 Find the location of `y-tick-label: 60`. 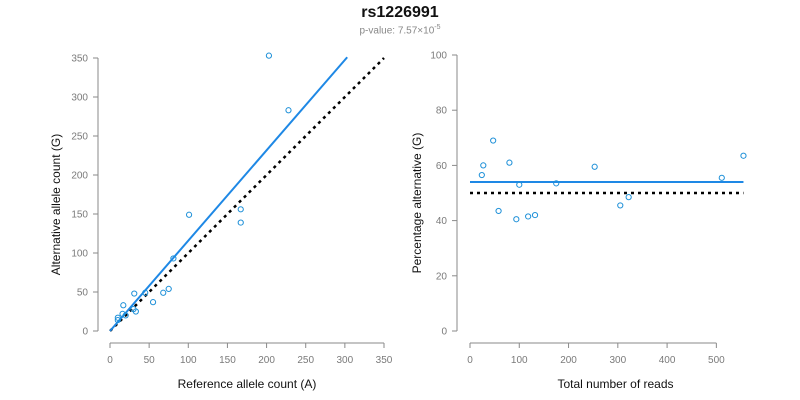

y-tick-label: 60 is located at coordinates (442, 166).